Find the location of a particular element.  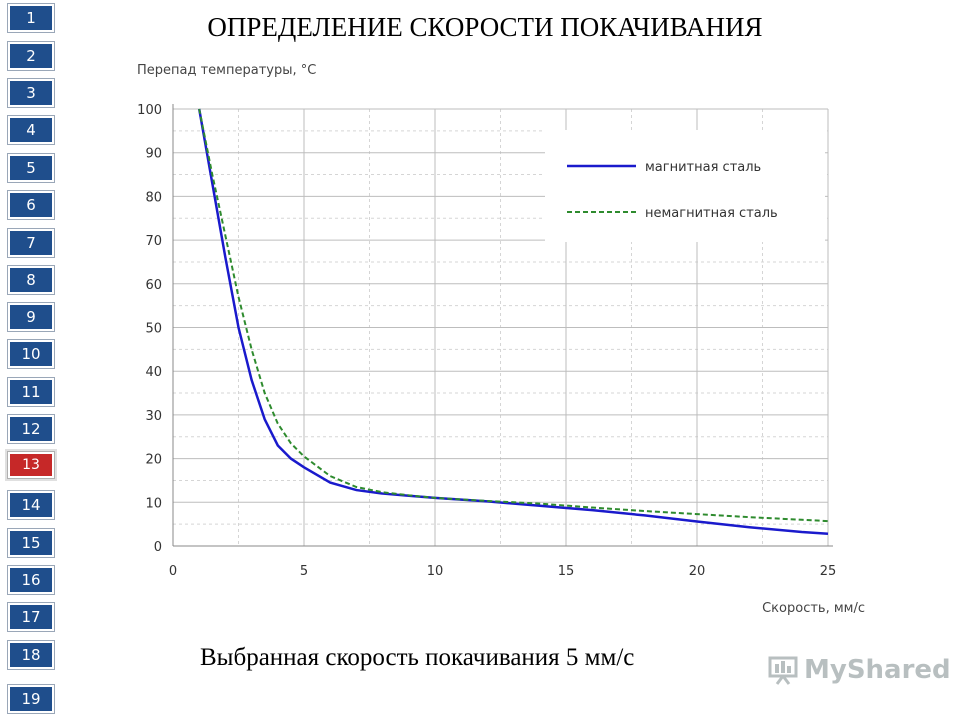

slide-nav: 1 2 3 4 5 6 7 8 9 10 11 12 13 14 15 16 17 18 19 is located at coordinates (31, 360).